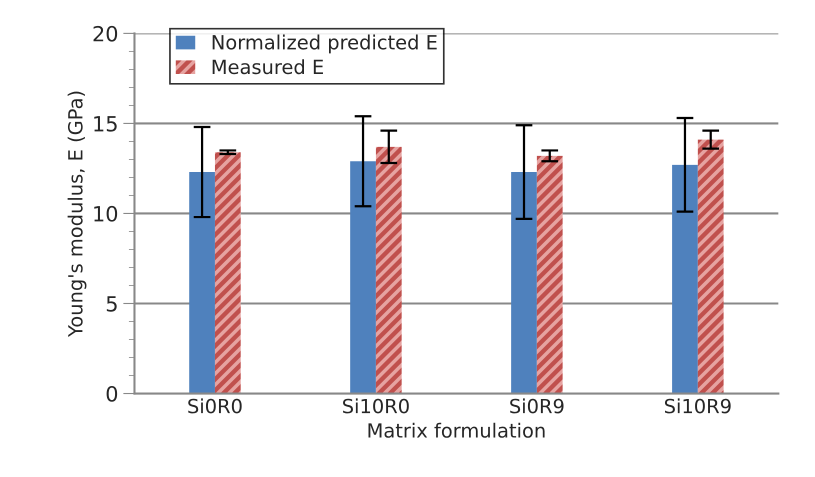 This screenshot has height=477, width=815. I want to click on x-tick-label: Si10R0, so click(376, 406).